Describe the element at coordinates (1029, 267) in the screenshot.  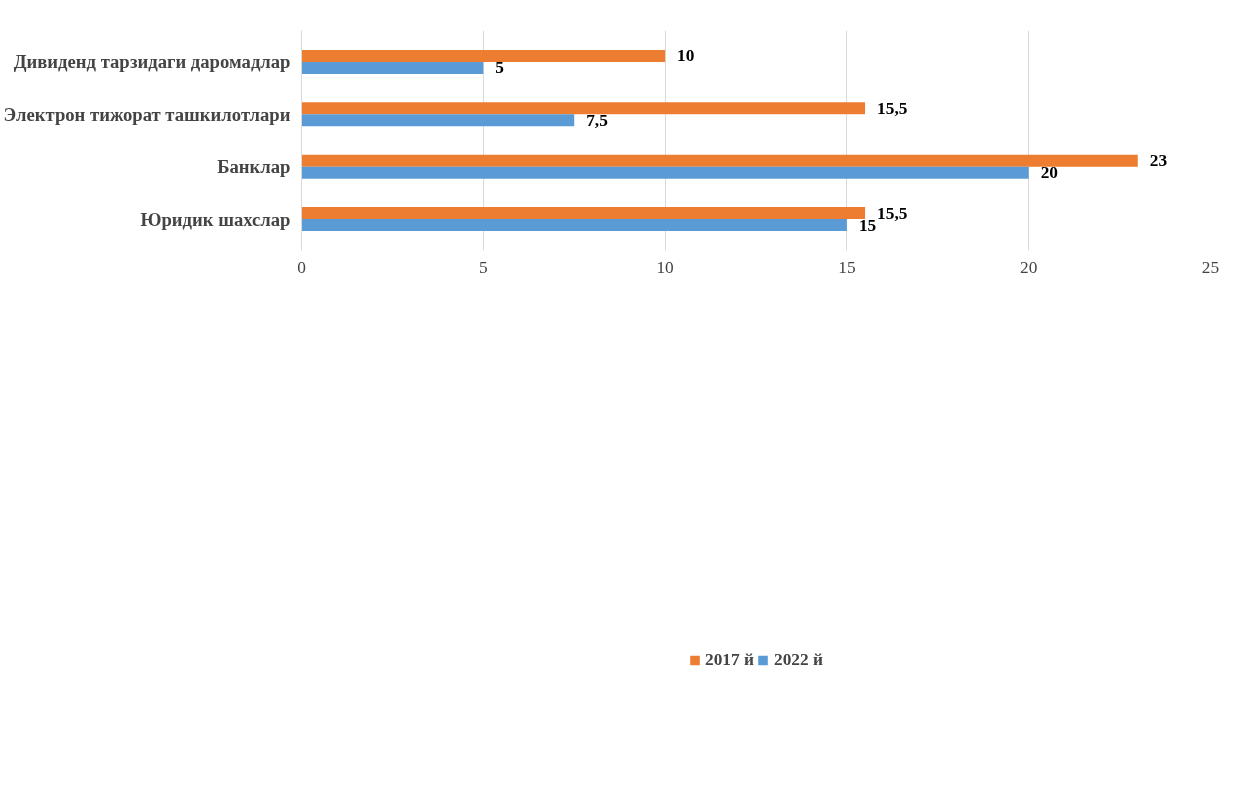
I see `x-tick-label: 20` at that location.